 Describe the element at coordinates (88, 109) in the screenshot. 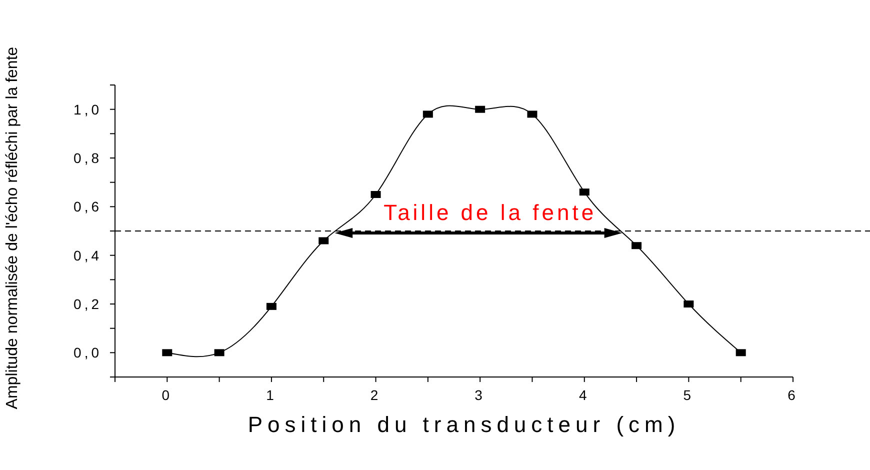

I see `y-tick-label: 1,0` at that location.